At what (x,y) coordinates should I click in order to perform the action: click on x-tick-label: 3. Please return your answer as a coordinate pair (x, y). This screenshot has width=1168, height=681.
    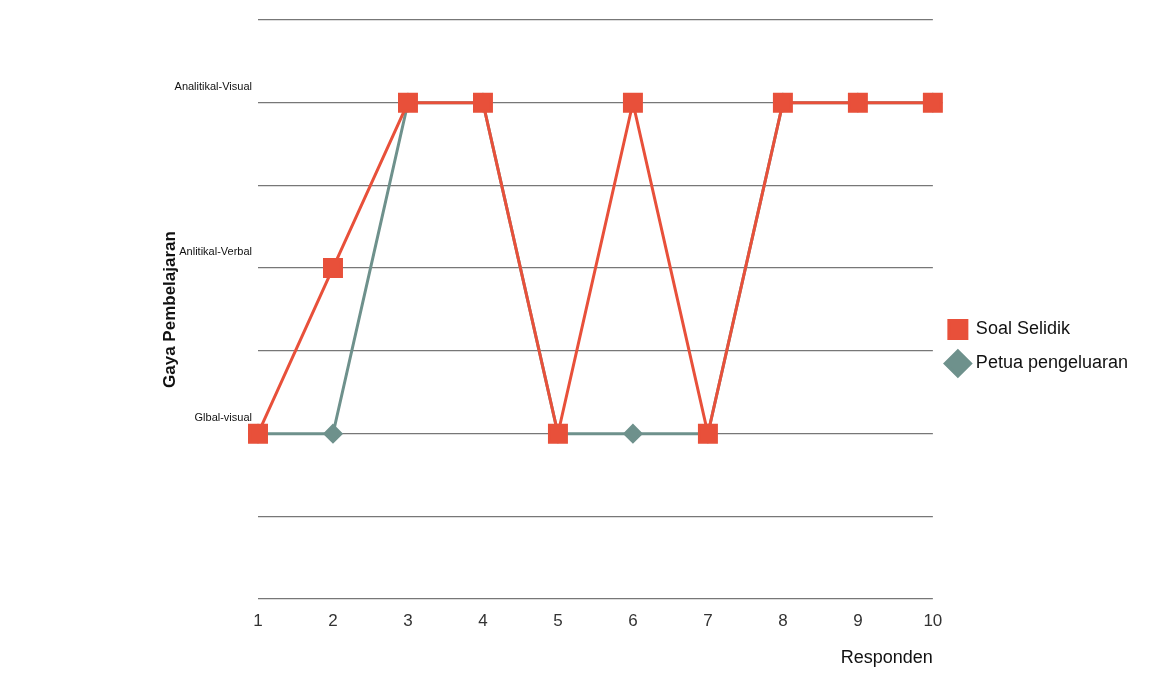
    Looking at the image, I should click on (408, 620).